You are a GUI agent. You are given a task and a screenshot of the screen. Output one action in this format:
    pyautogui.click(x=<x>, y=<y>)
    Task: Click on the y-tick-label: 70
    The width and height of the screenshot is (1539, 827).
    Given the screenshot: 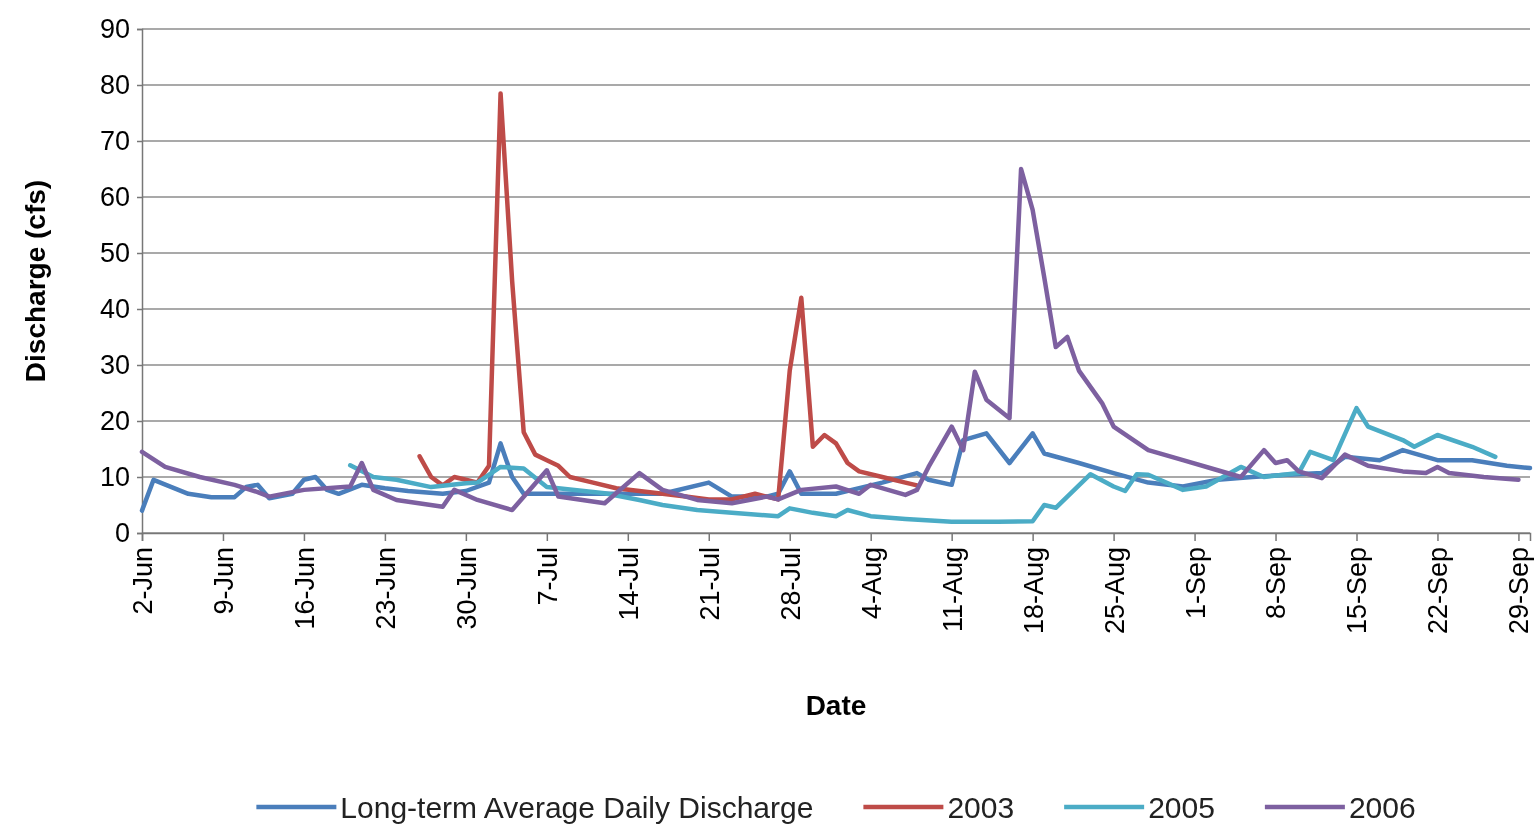 What is the action you would take?
    pyautogui.click(x=114, y=141)
    